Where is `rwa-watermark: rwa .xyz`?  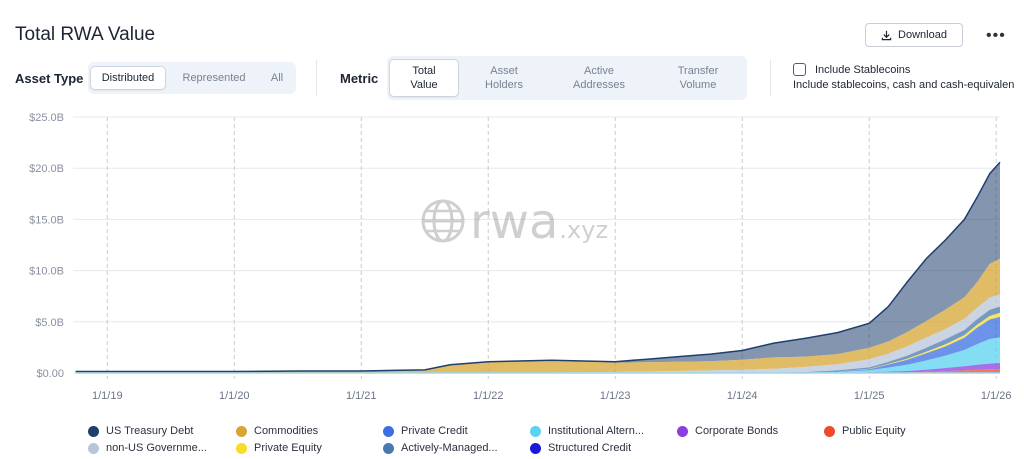
rwa-watermark: rwa .xyz is located at coordinates (514, 222).